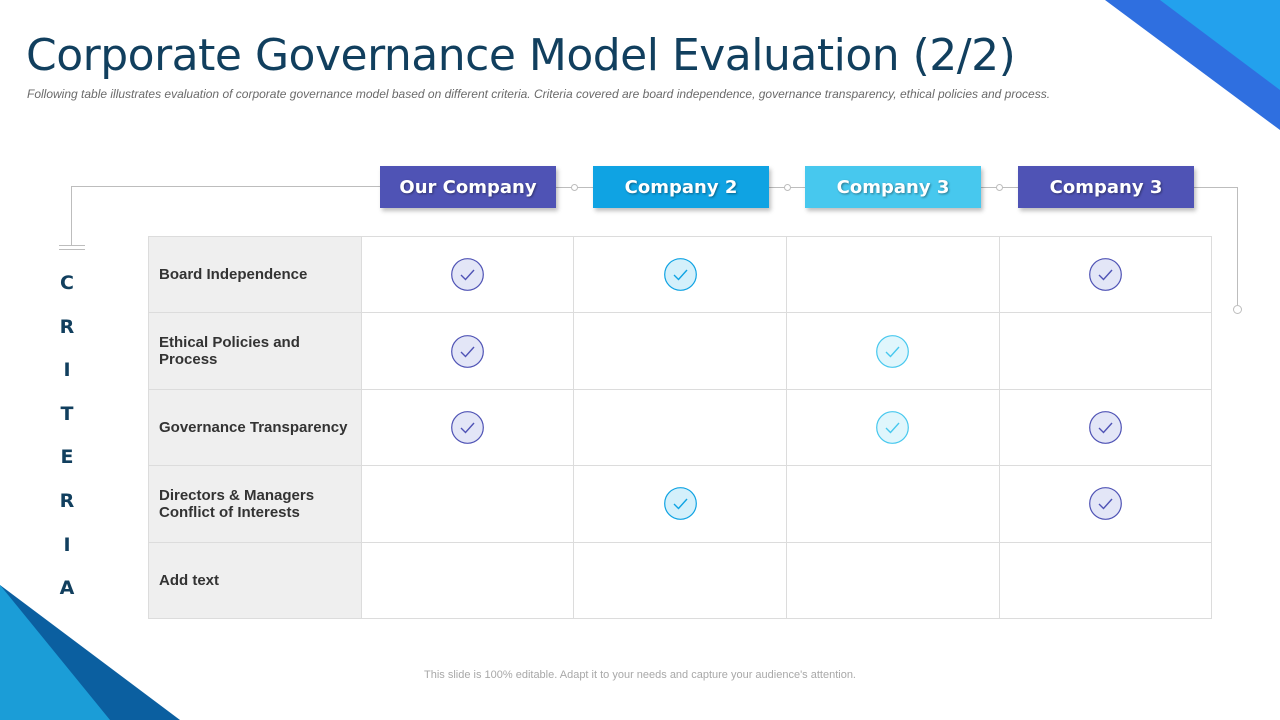 This screenshot has width=1280, height=720. Describe the element at coordinates (67, 588) in the screenshot. I see `criteria-letter: A` at that location.